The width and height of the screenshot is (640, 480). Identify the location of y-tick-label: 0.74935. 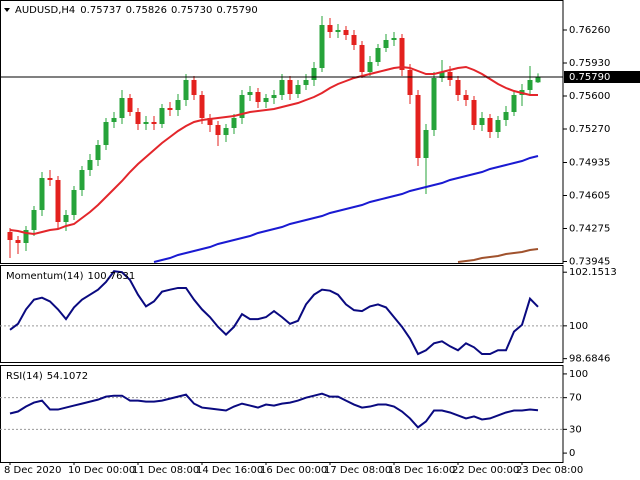
(589, 163).